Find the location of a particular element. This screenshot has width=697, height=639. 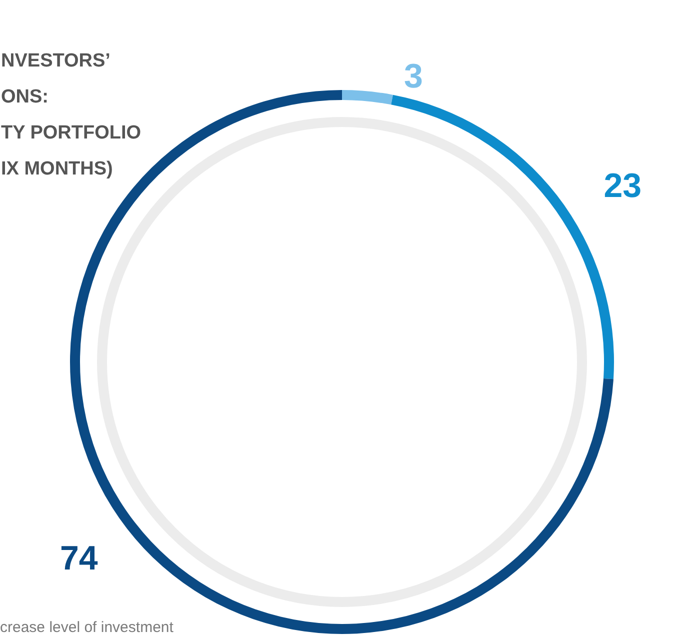

data-label: 23 is located at coordinates (623, 186).